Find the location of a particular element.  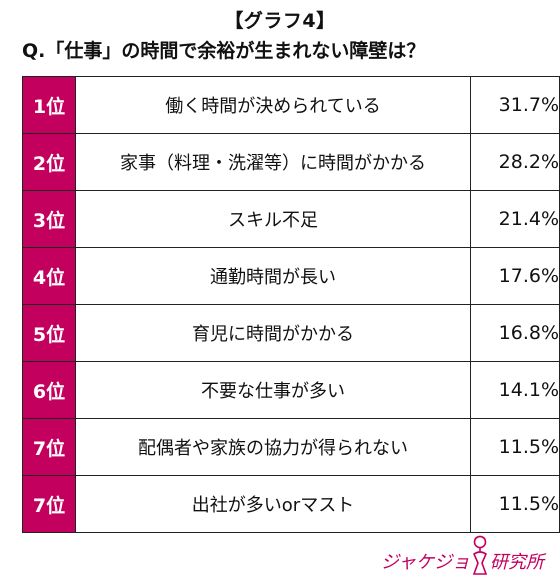

question-subtitle: Q.「仕事」の時間で余裕が生まれない障壁は？ is located at coordinates (224, 51).